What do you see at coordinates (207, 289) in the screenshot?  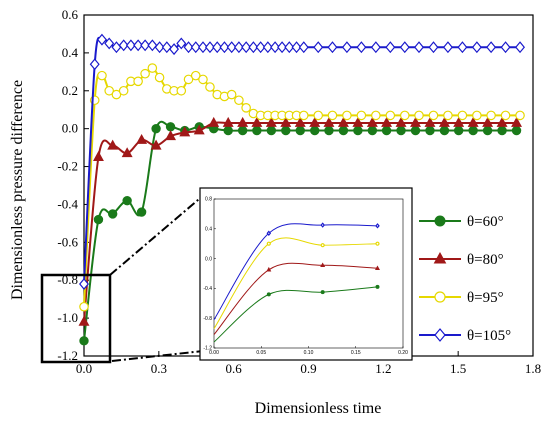 I see `inset-y-tick-label: -0.4` at bounding box center [207, 289].